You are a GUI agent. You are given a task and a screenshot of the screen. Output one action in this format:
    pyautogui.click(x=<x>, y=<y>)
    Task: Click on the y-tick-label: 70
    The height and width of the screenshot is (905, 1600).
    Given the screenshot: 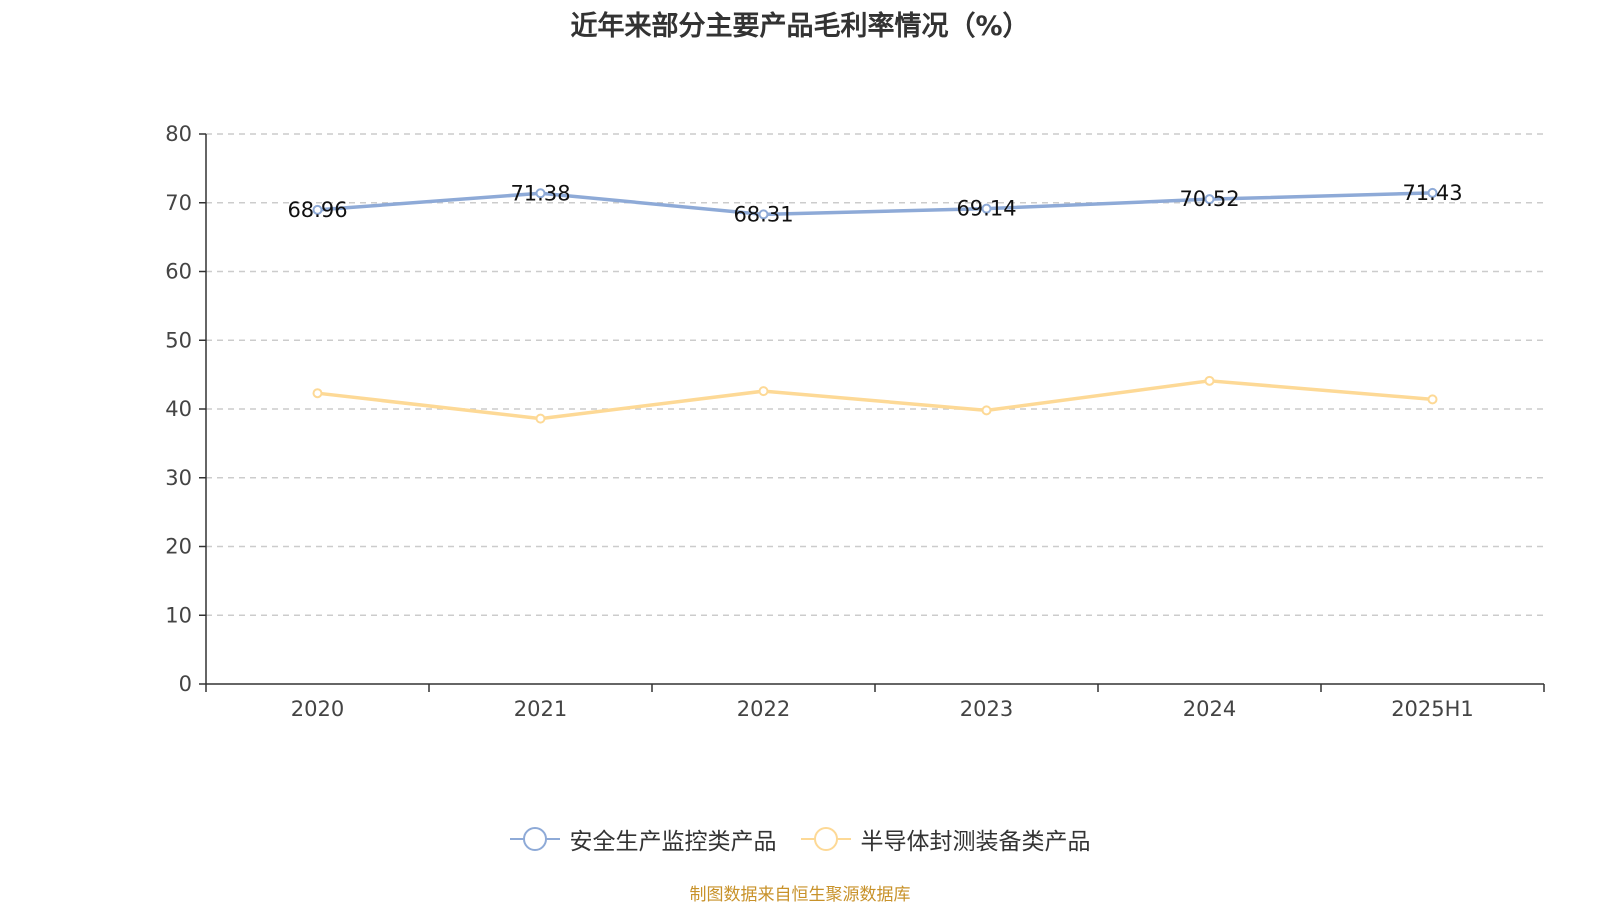 What is the action you would take?
    pyautogui.click(x=178, y=203)
    